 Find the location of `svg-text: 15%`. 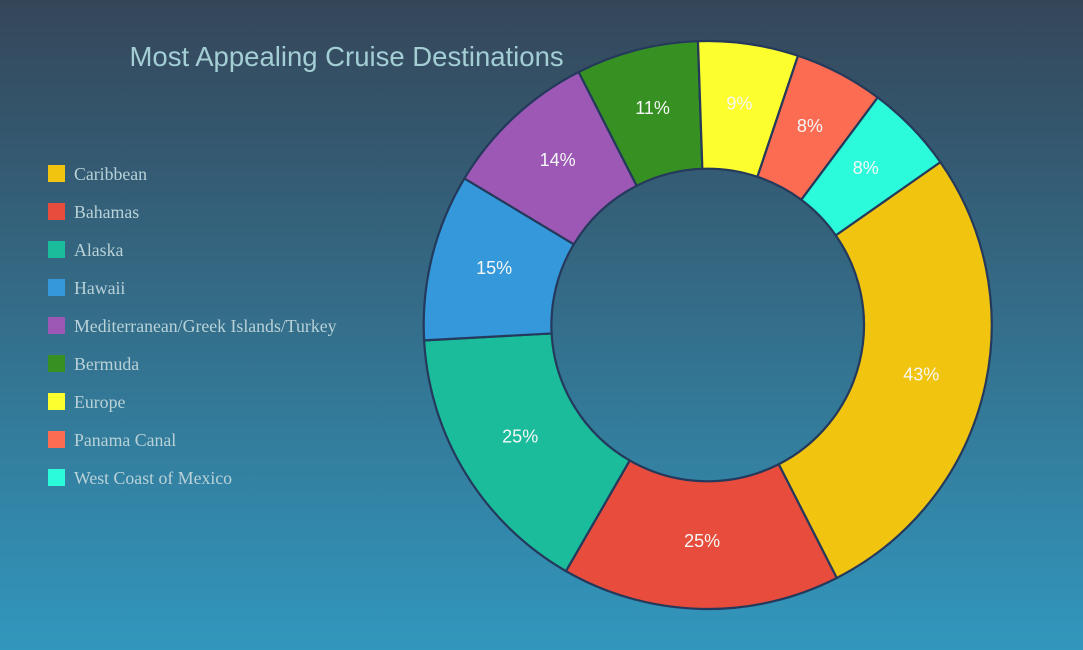

svg-text: 15% is located at coordinates (494, 268).